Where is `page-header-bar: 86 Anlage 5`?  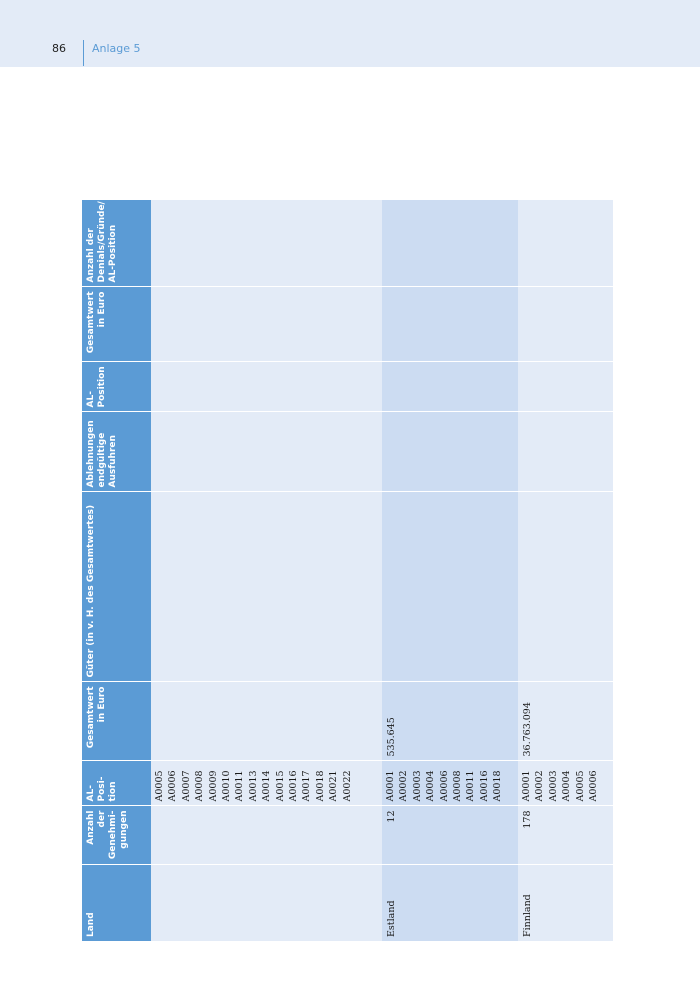
page-header-bar: 86 Anlage 5 is located at coordinates (350, 33).